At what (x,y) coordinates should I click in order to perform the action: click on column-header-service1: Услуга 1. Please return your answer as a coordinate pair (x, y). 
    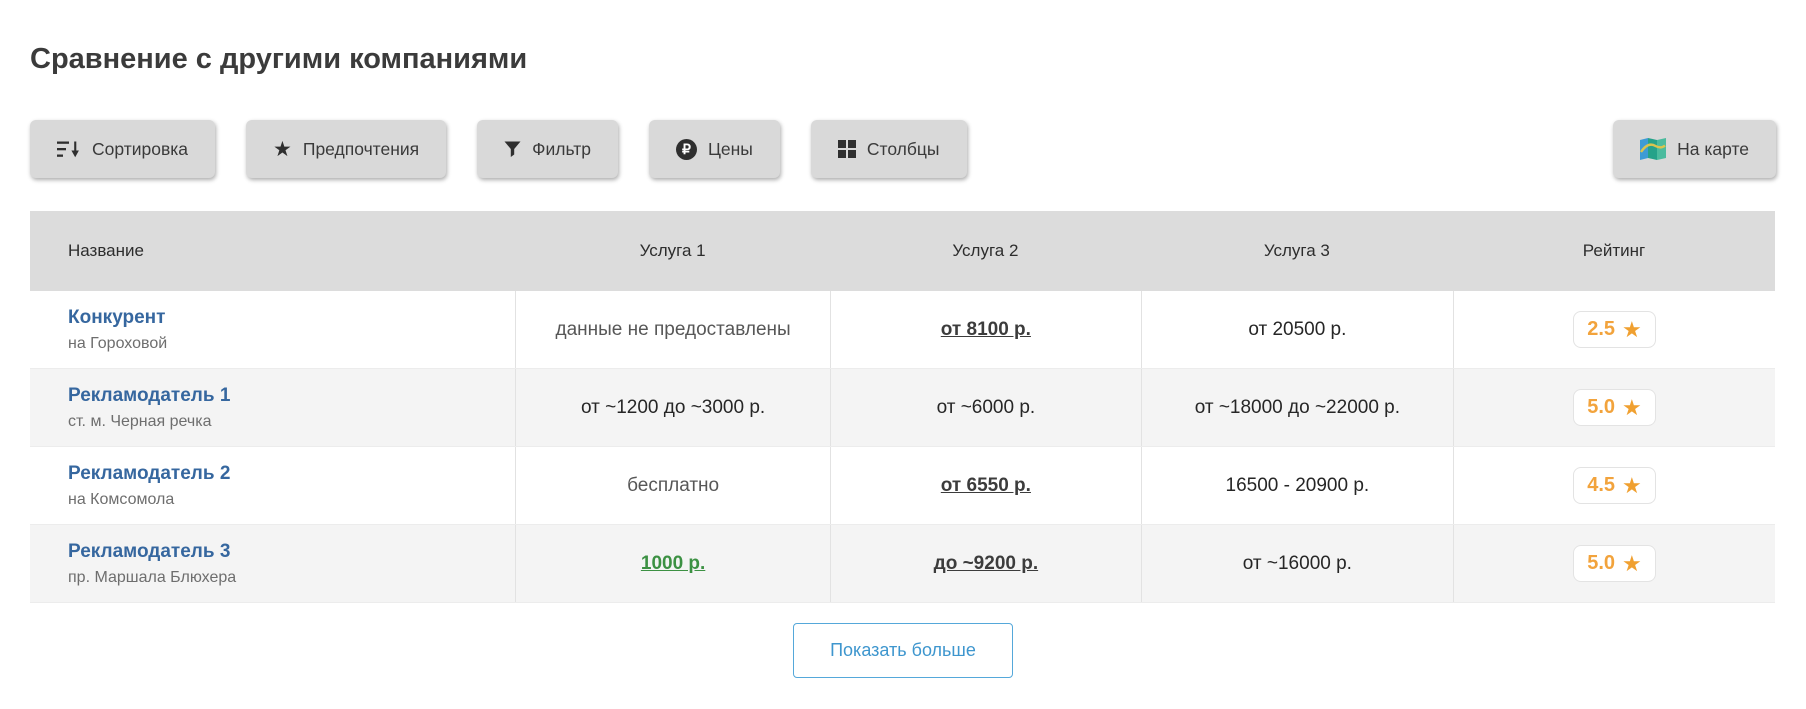
    Looking at the image, I should click on (672, 250).